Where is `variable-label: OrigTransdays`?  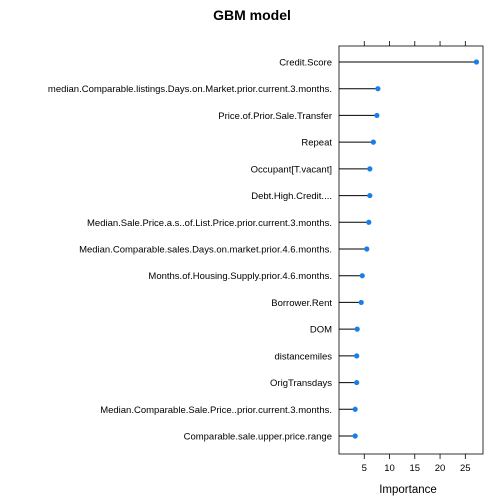
variable-label: OrigTransdays is located at coordinates (301, 383).